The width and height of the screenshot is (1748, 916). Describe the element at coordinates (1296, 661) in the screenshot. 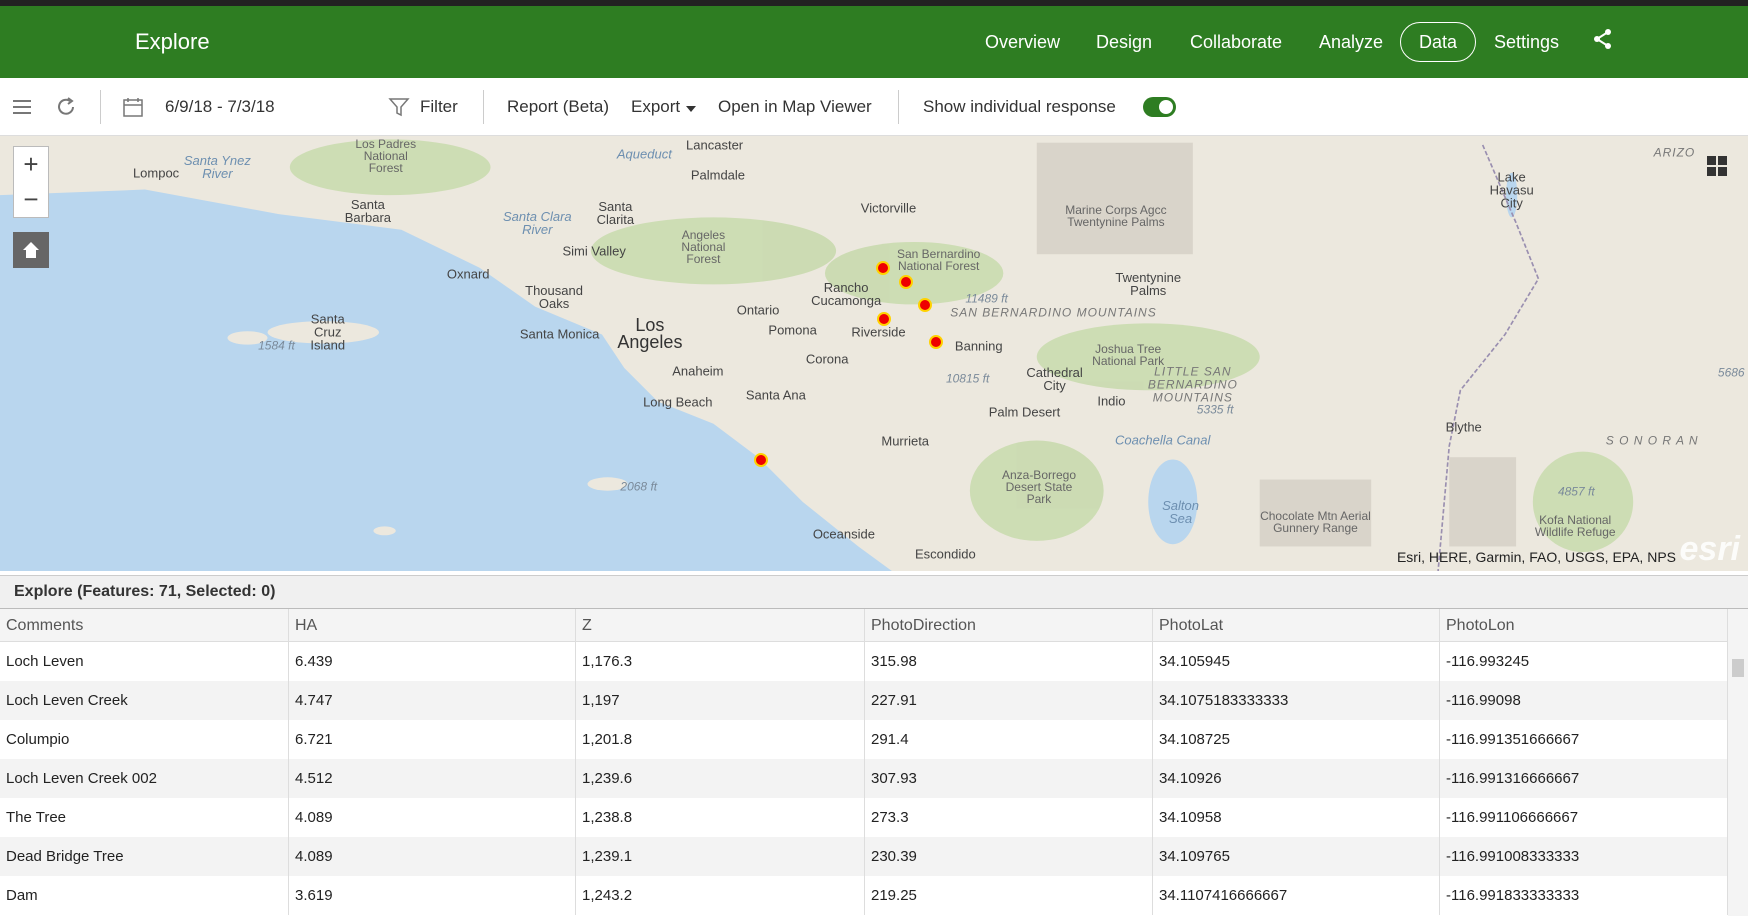

I see `table-cell: 34.105945` at that location.